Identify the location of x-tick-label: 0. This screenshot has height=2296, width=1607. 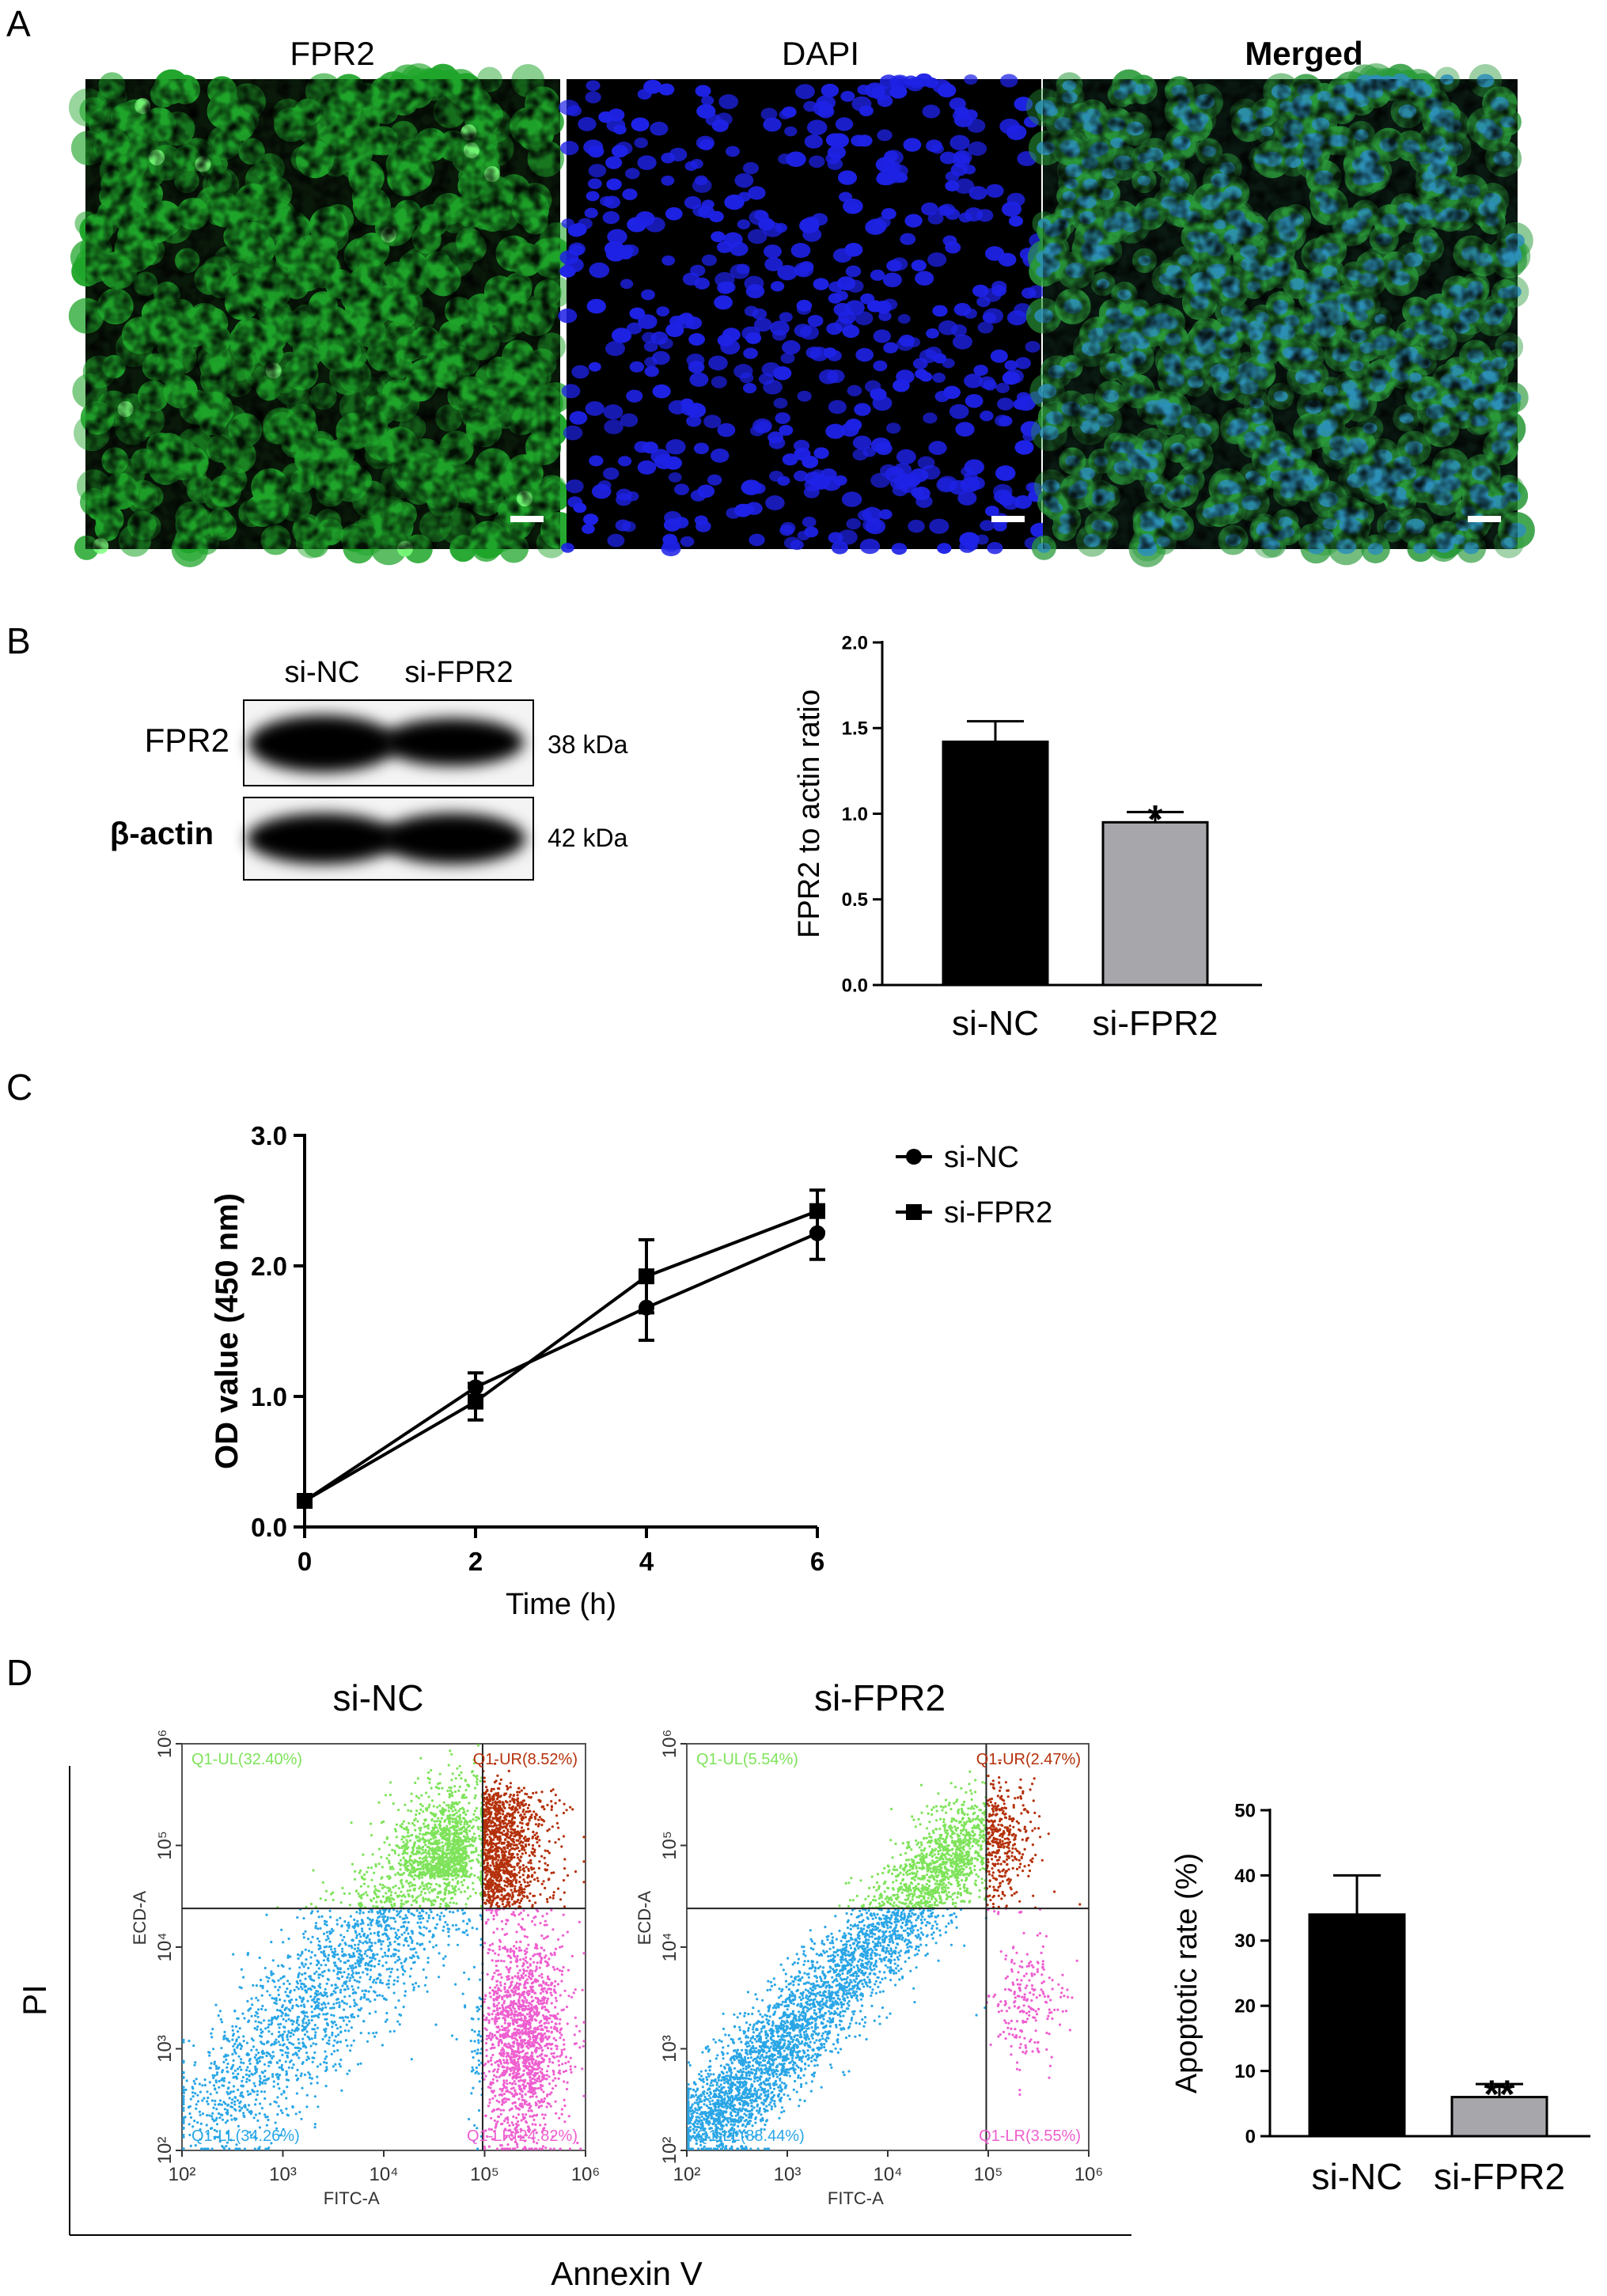
(305, 1562).